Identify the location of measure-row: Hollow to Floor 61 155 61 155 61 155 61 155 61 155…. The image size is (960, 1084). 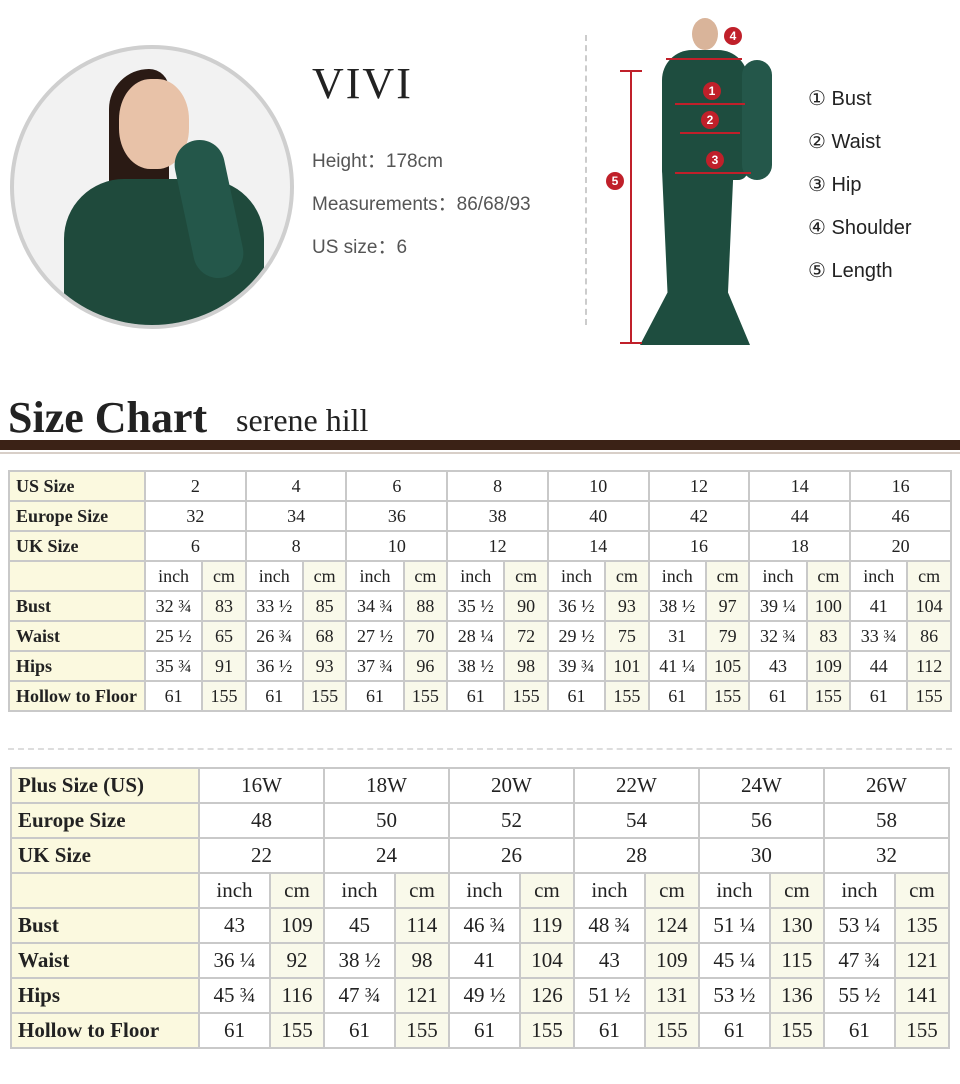
(480, 696).